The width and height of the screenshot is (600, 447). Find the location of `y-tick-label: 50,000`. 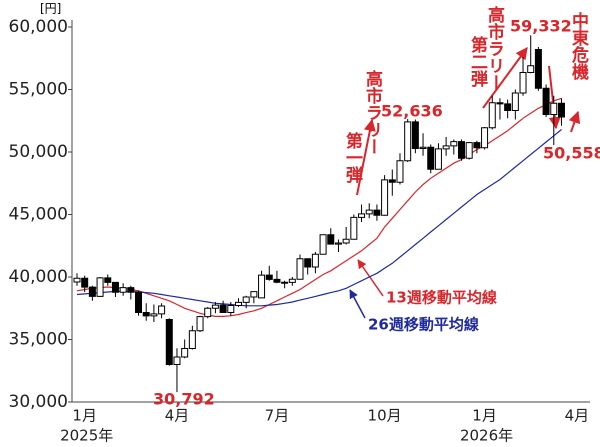

y-tick-label: 50,000 is located at coordinates (38, 152).